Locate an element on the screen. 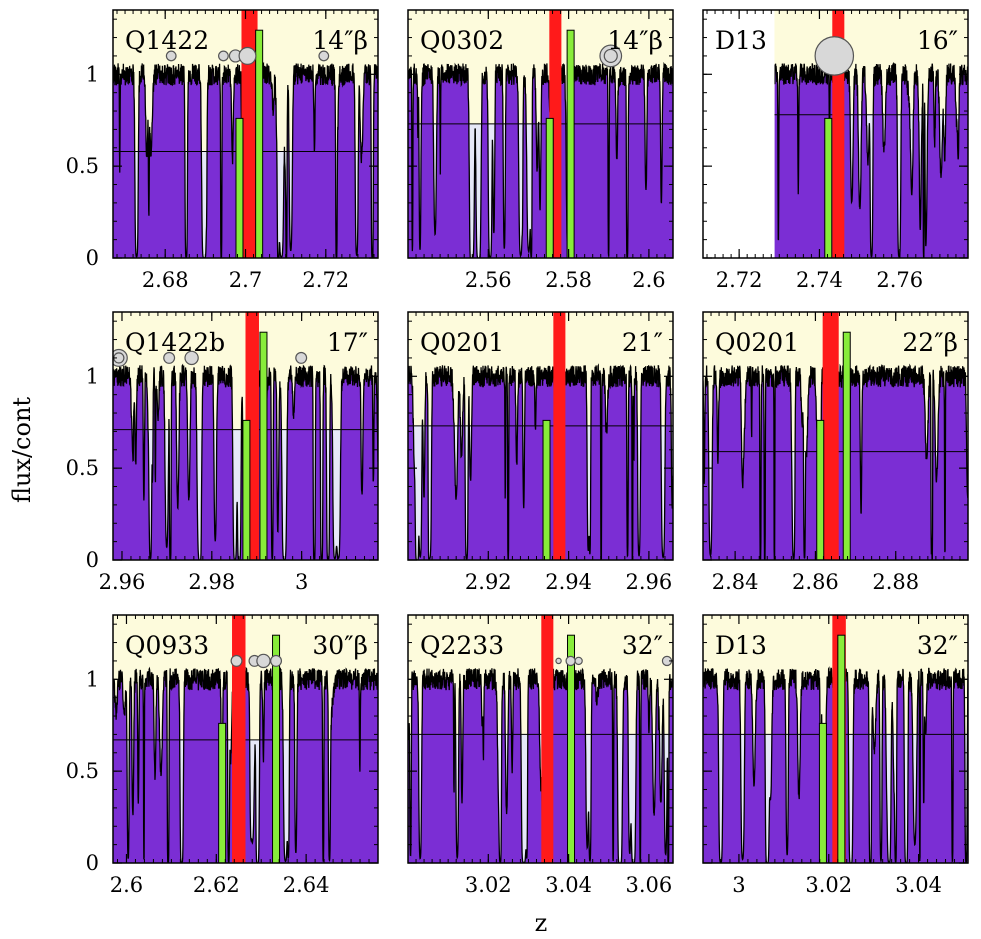 This screenshot has height=939, width=981. x-tick-label: 2.58 is located at coordinates (568, 280).